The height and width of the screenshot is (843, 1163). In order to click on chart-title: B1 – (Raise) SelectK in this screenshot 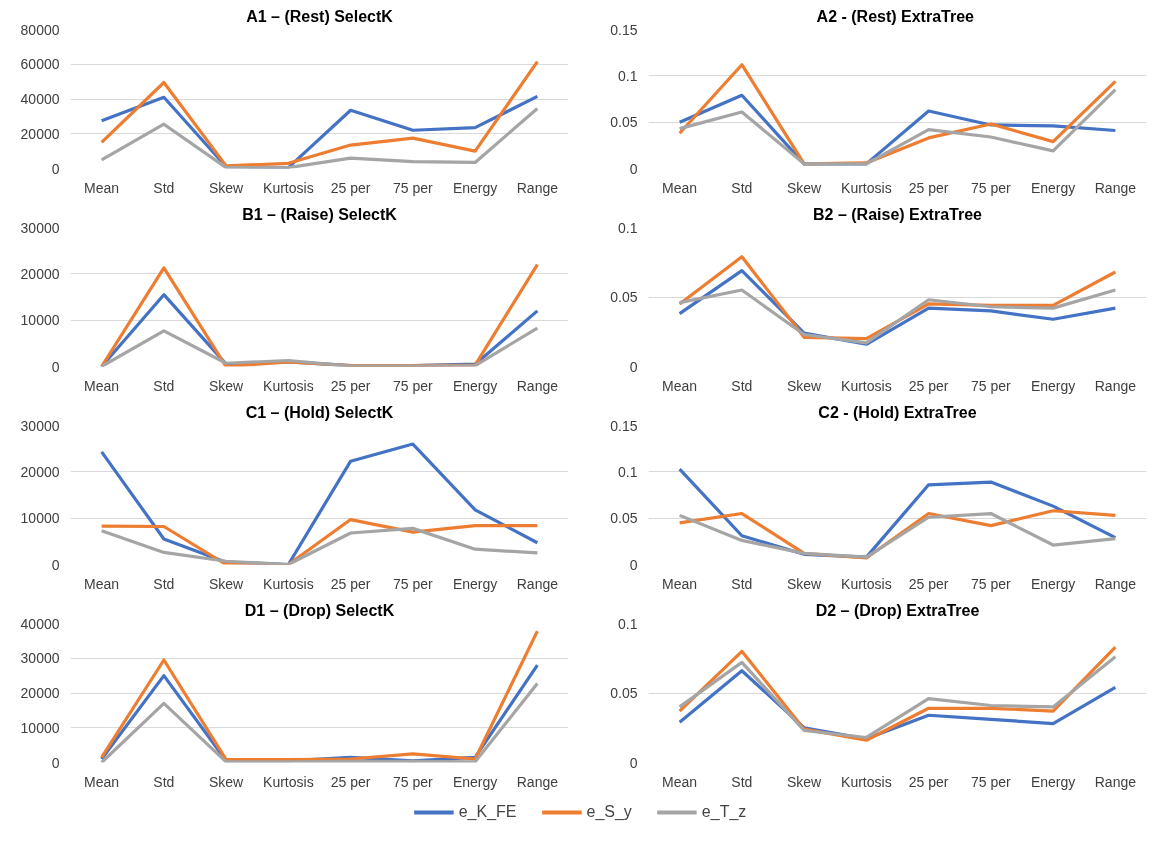, I will do `click(320, 214)`.